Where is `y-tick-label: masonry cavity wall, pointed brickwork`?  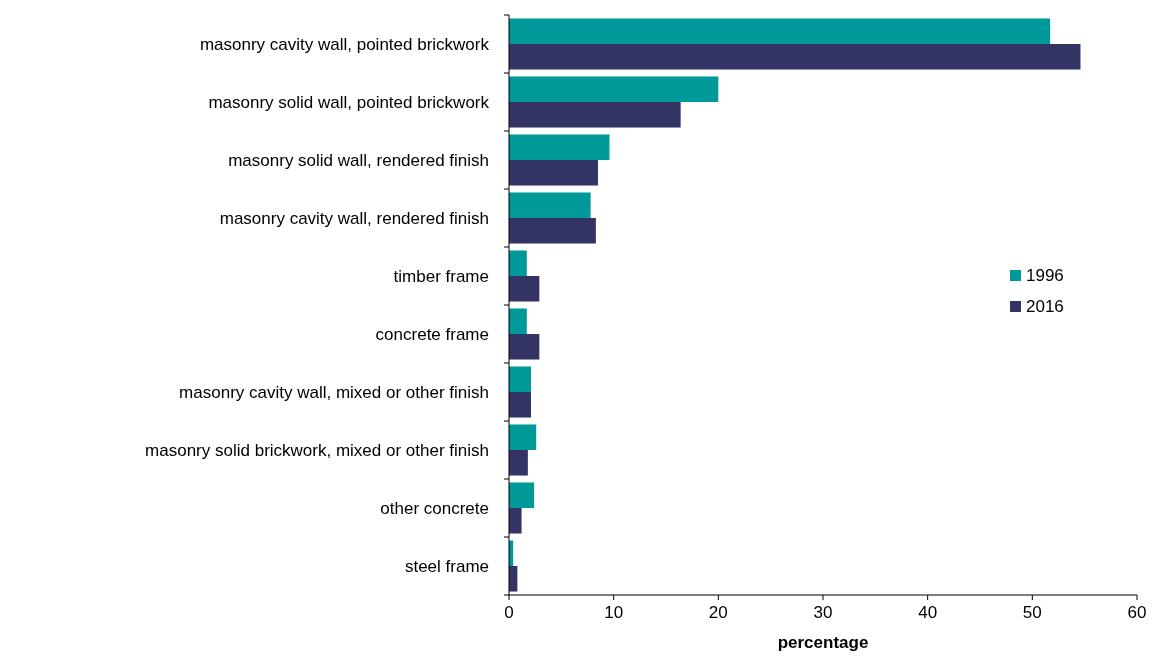 y-tick-label: masonry cavity wall, pointed brickwork is located at coordinates (344, 44).